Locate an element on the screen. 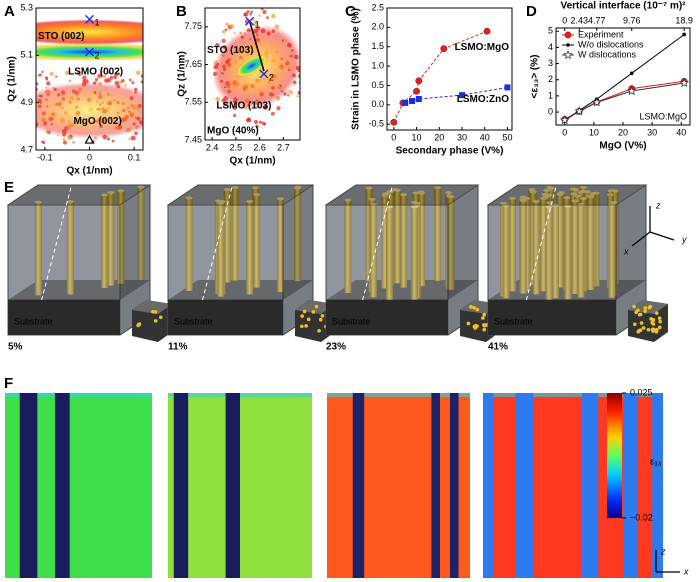 The width and height of the screenshot is (700, 582). panel-label: A is located at coordinates (9, 11).